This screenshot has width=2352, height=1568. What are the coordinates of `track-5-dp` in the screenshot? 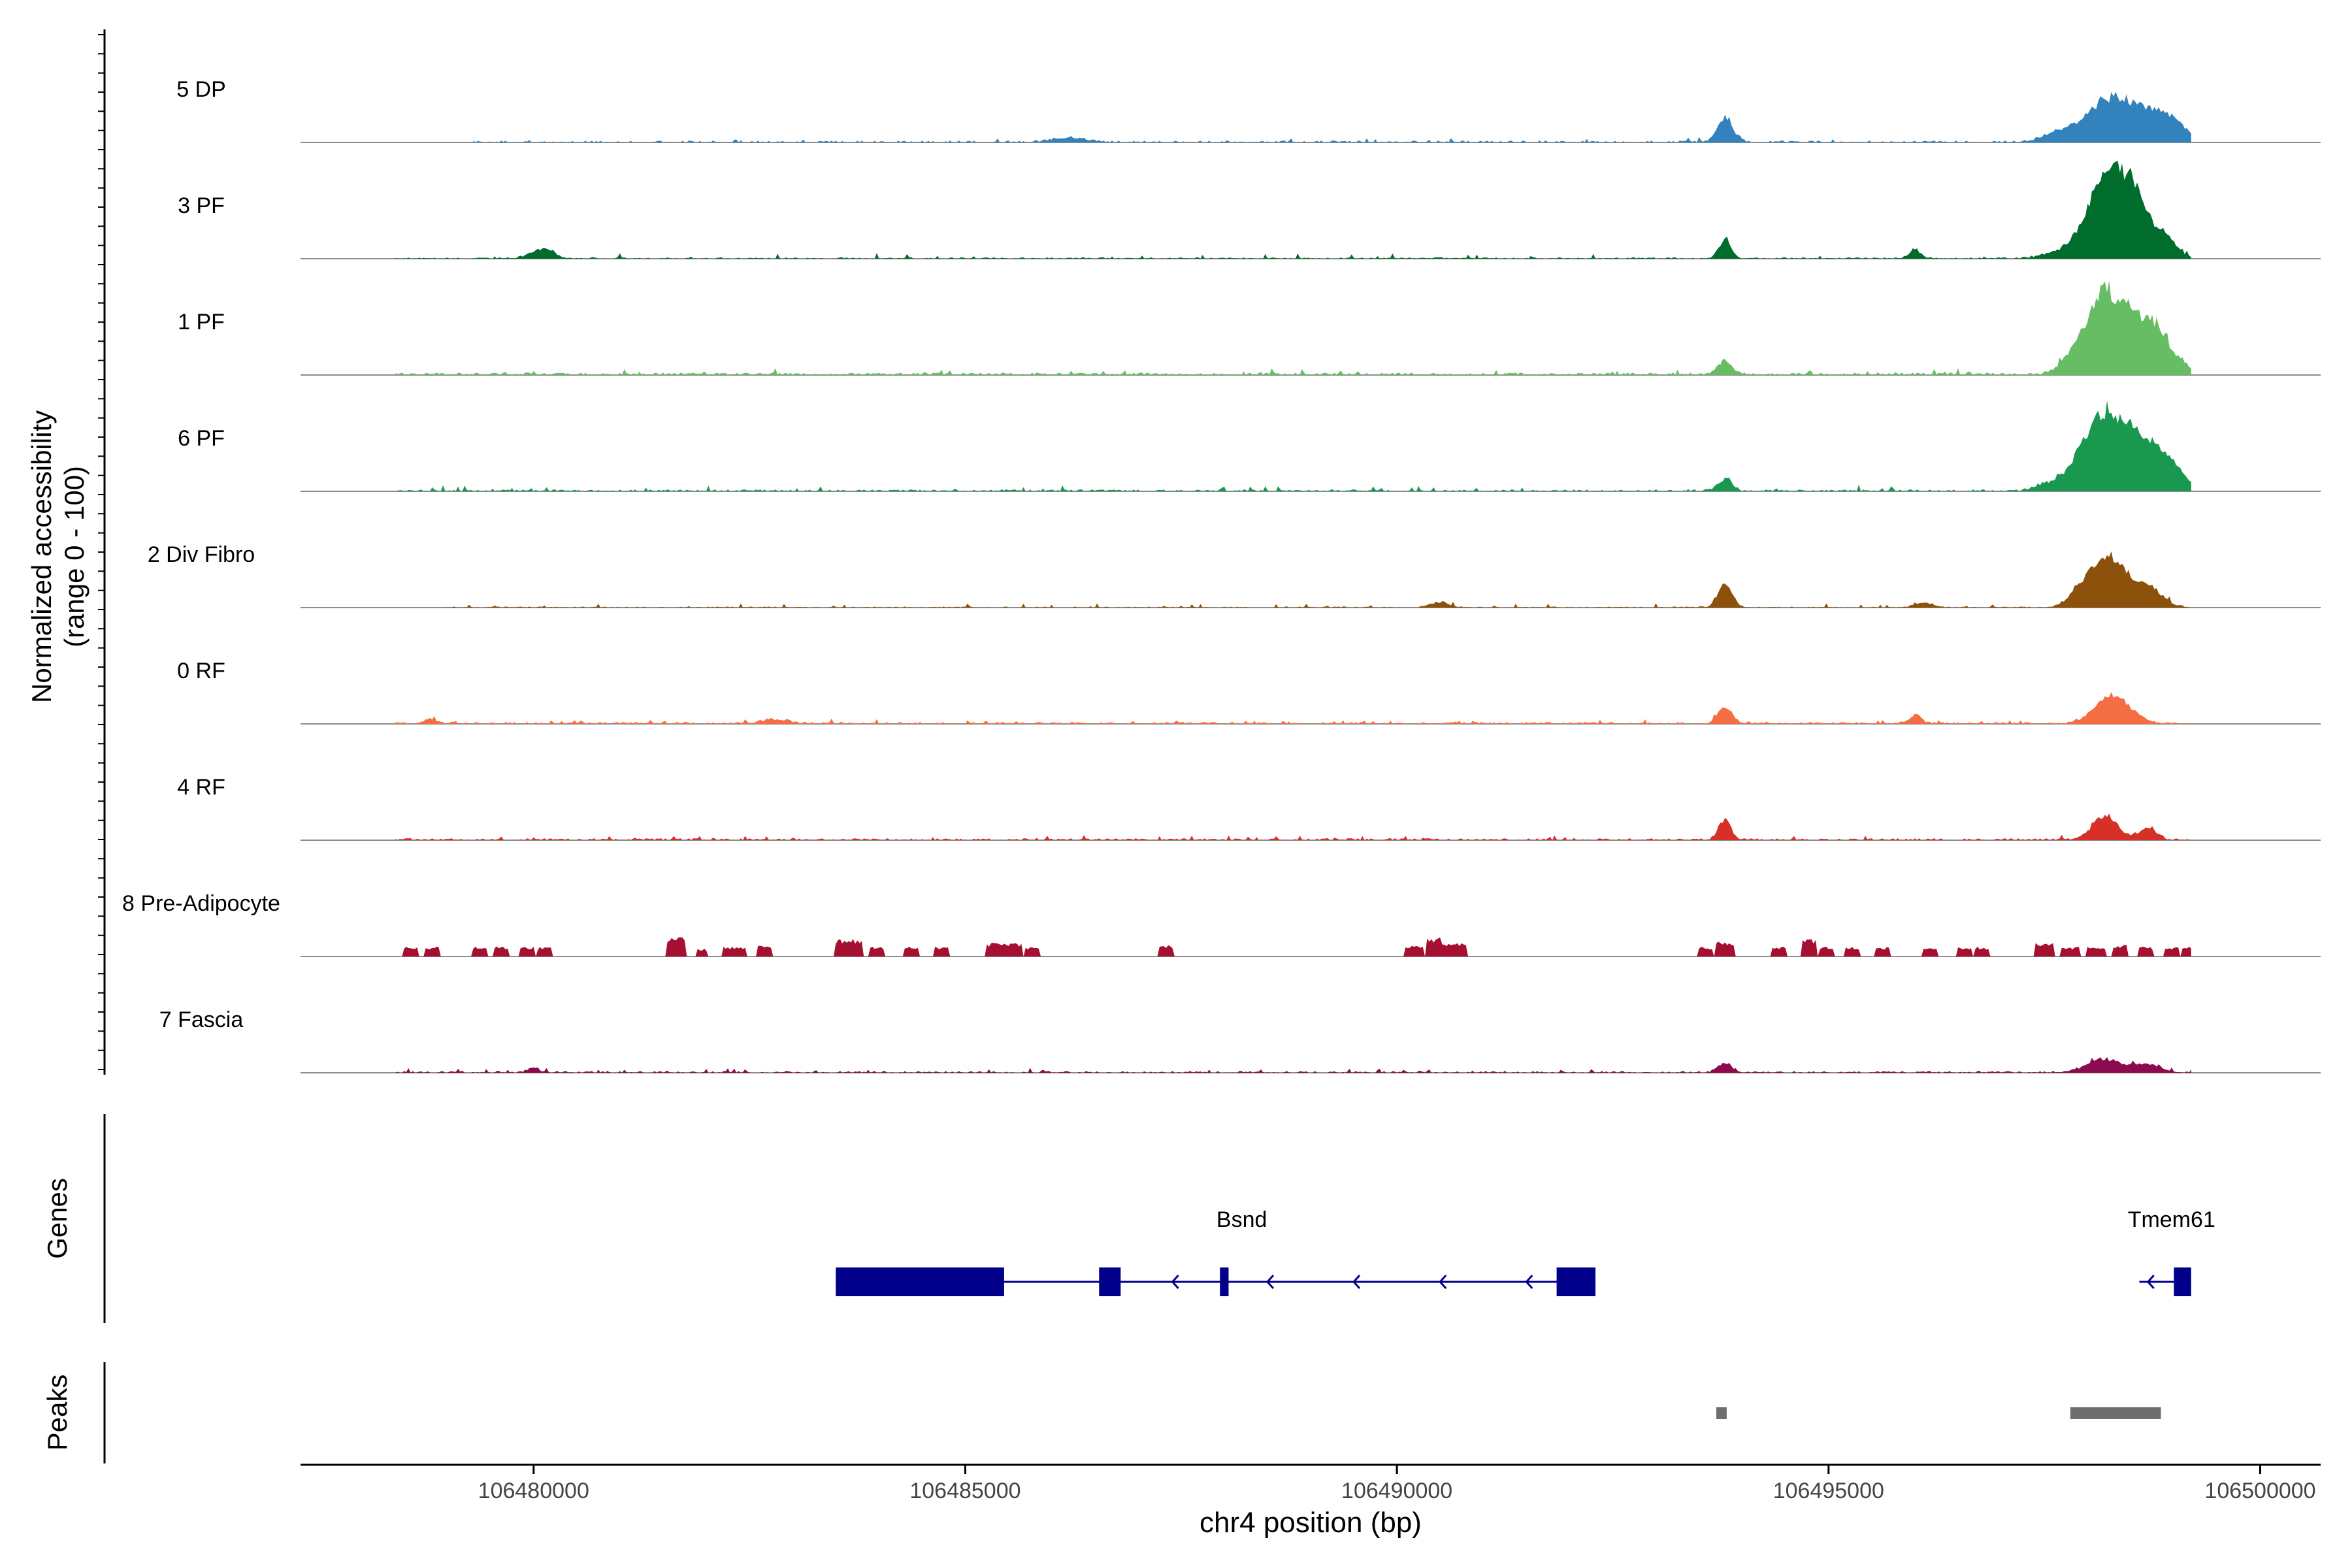 It's located at (1311, 117).